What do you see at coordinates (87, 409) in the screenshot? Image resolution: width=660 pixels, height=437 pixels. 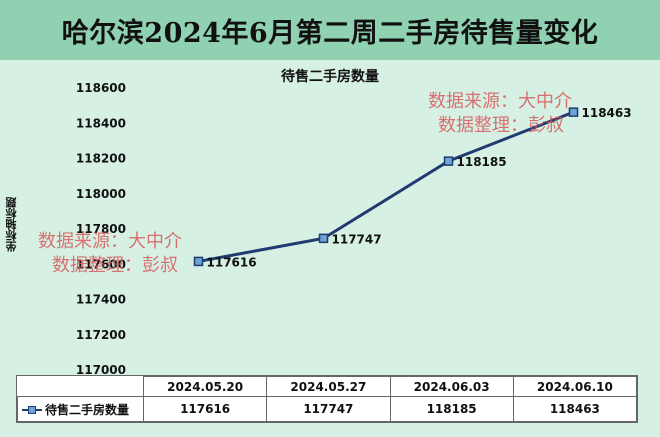 I see `legend-label: 待售二手房数量` at bounding box center [87, 409].